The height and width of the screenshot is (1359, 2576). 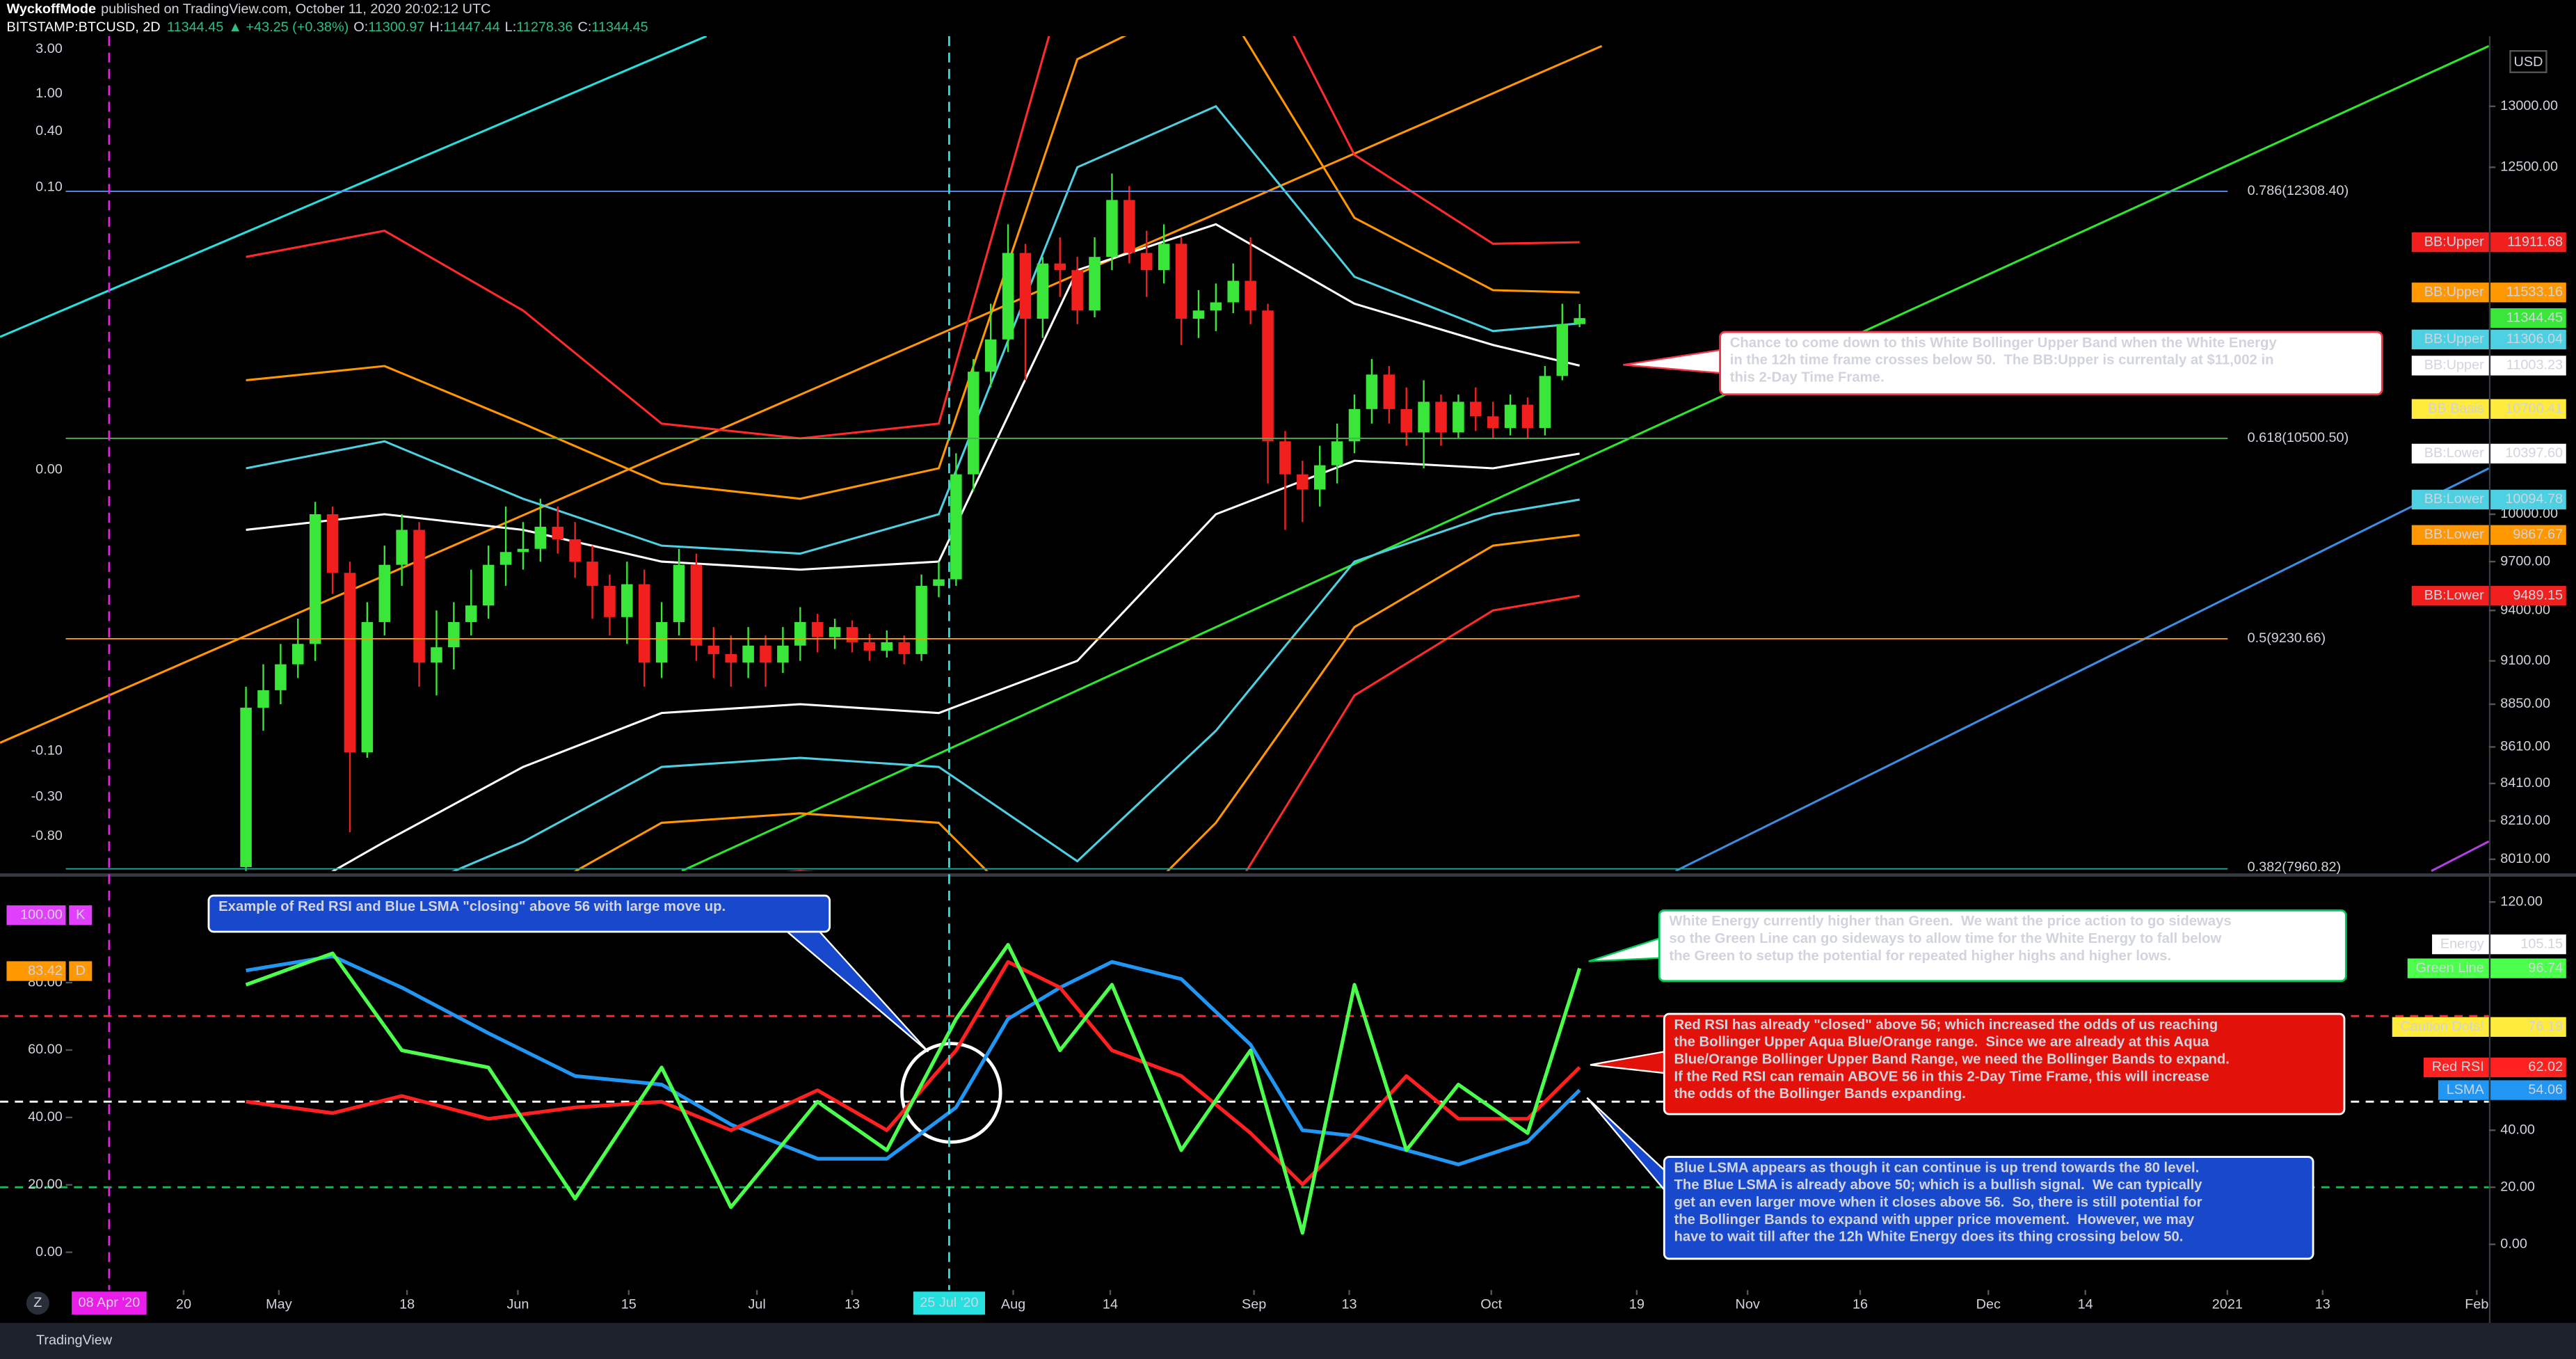 What do you see at coordinates (437, 27) in the screenshot?
I see `h-label: H:` at bounding box center [437, 27].